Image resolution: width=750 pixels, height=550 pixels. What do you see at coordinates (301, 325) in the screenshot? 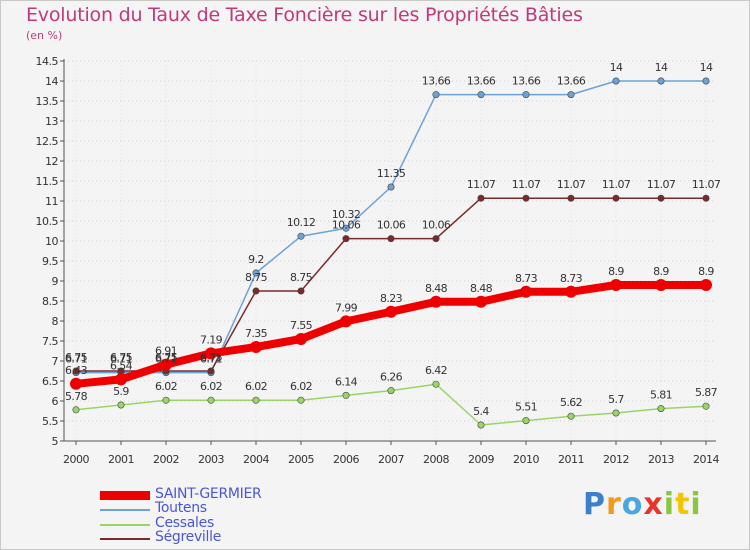
I see `data-label: 7.55` at bounding box center [301, 325].